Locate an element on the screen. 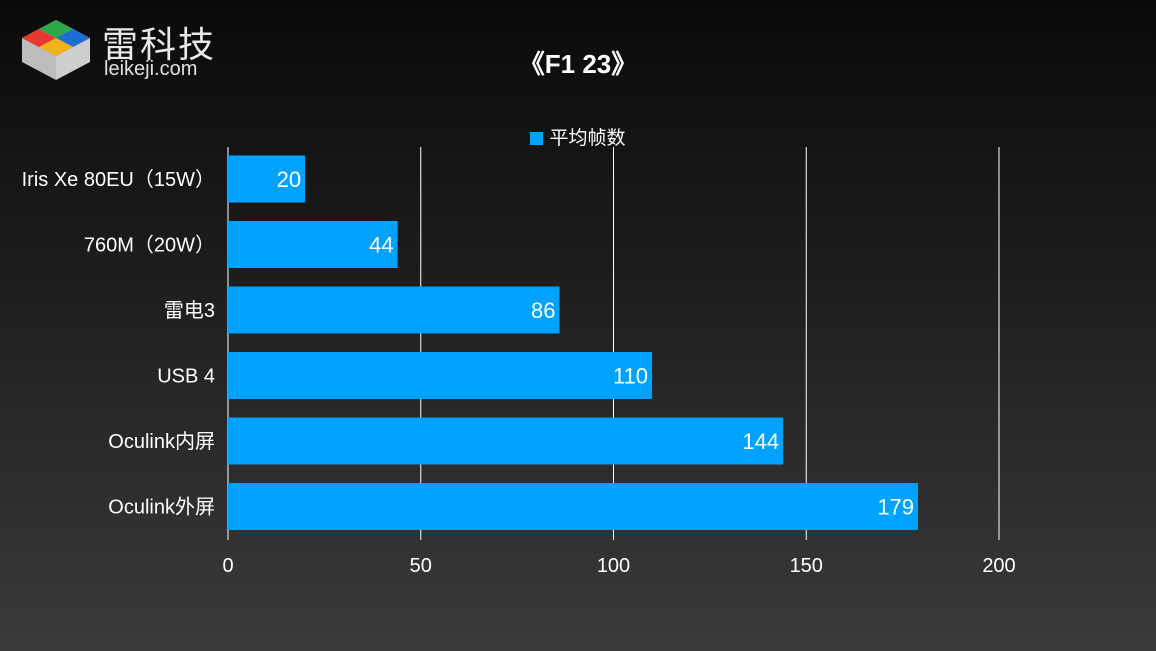  x-tick-label: 0 is located at coordinates (227, 566).